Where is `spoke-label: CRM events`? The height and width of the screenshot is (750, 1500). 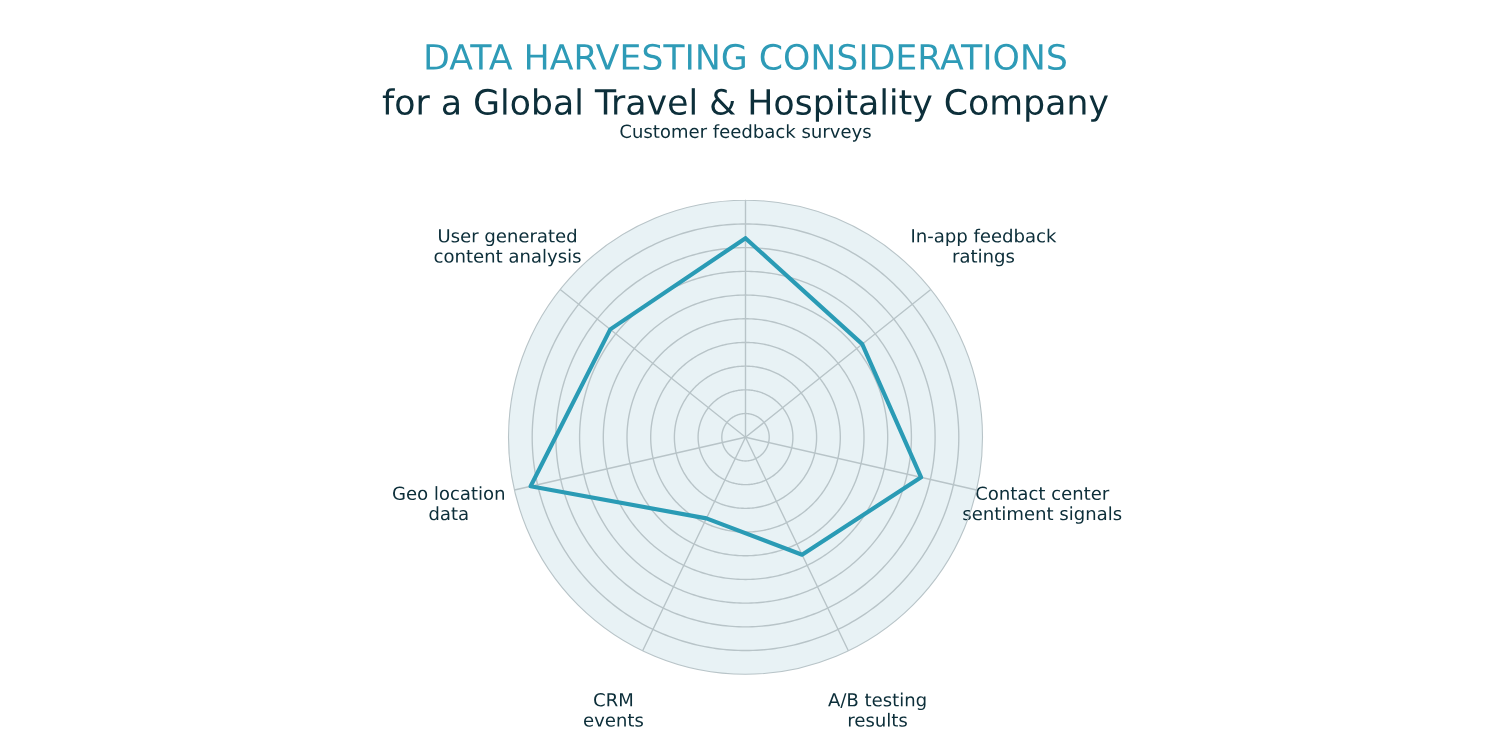 spoke-label: CRM events is located at coordinates (613, 709).